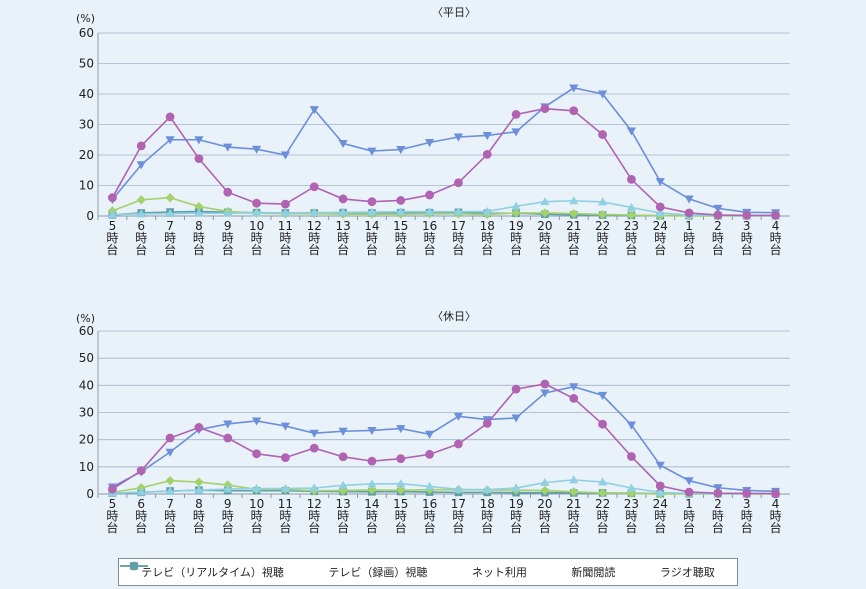  I want to click on legend-item-internet: ネット利用, so click(323, 571).